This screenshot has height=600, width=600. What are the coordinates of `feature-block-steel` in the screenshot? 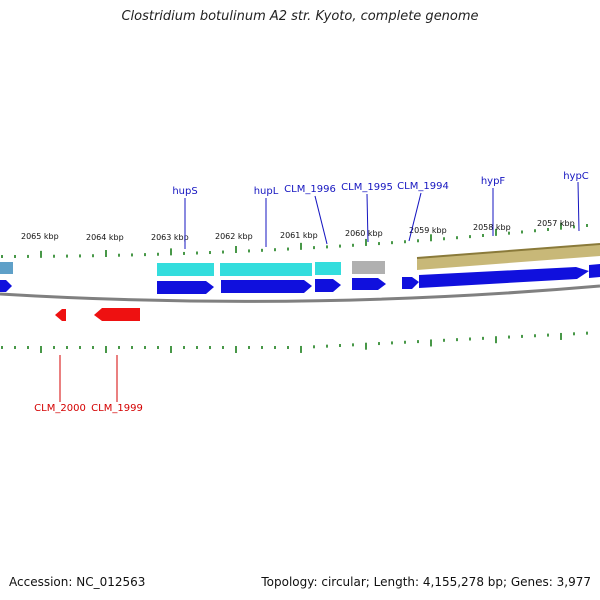 It's located at (6, 268).